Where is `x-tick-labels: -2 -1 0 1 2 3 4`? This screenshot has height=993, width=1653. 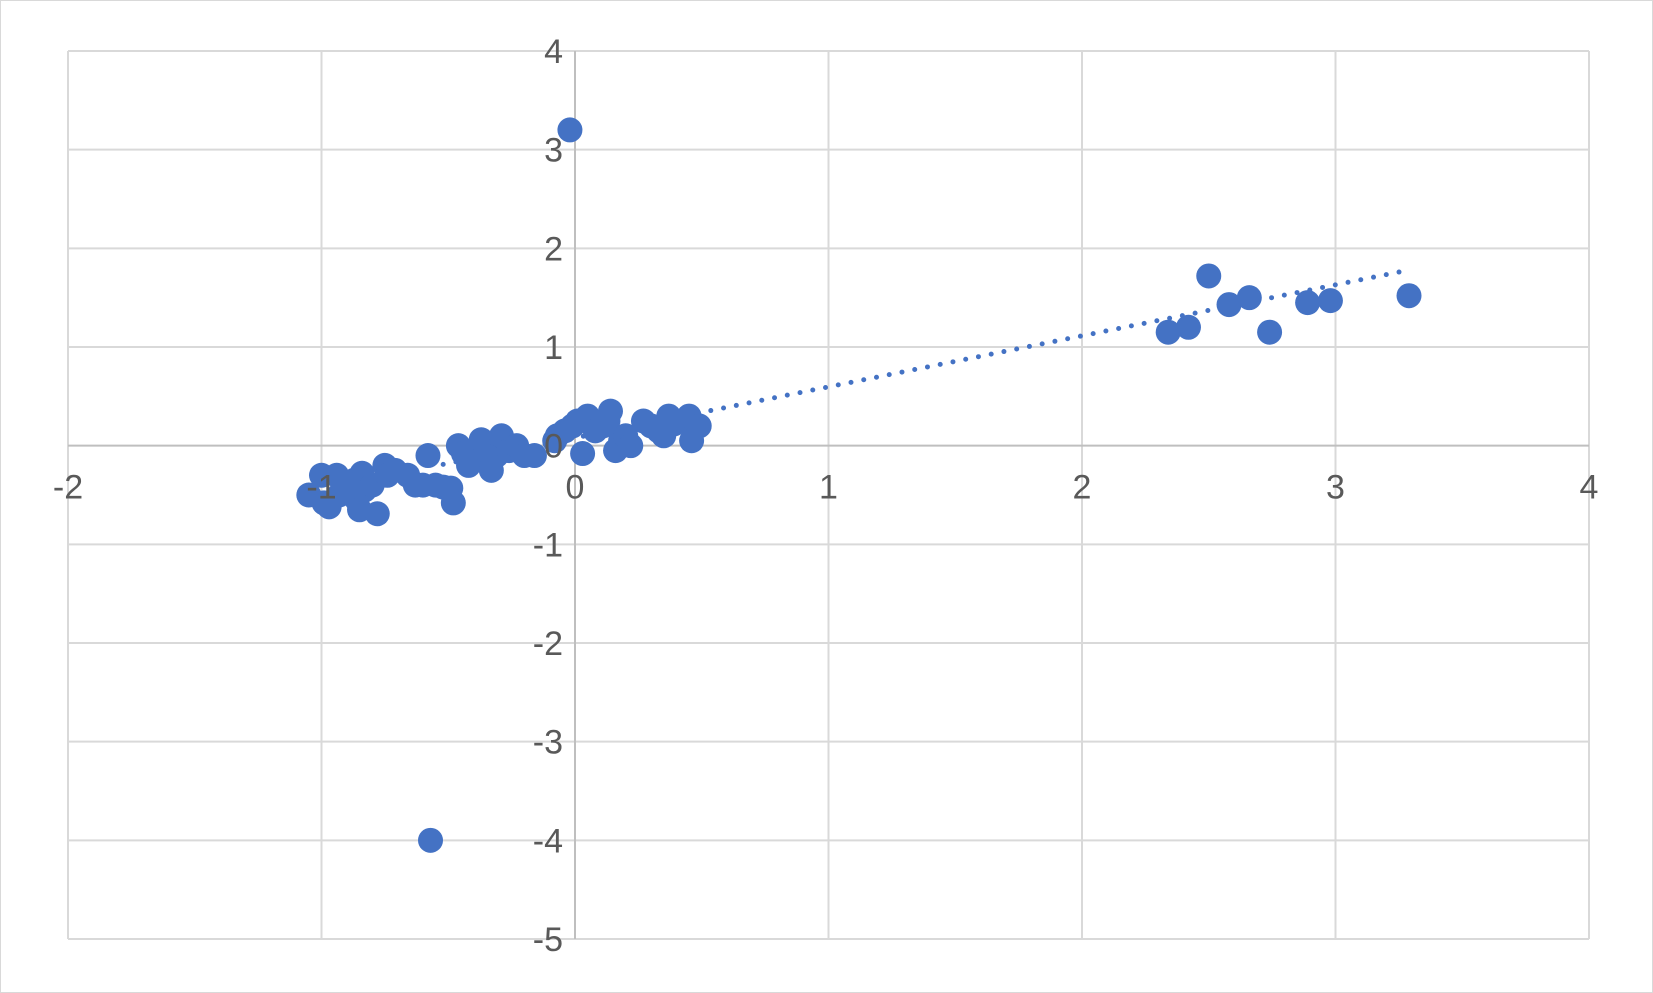
x-tick-labels: -2 -1 0 1 2 3 4 is located at coordinates (826, 488).